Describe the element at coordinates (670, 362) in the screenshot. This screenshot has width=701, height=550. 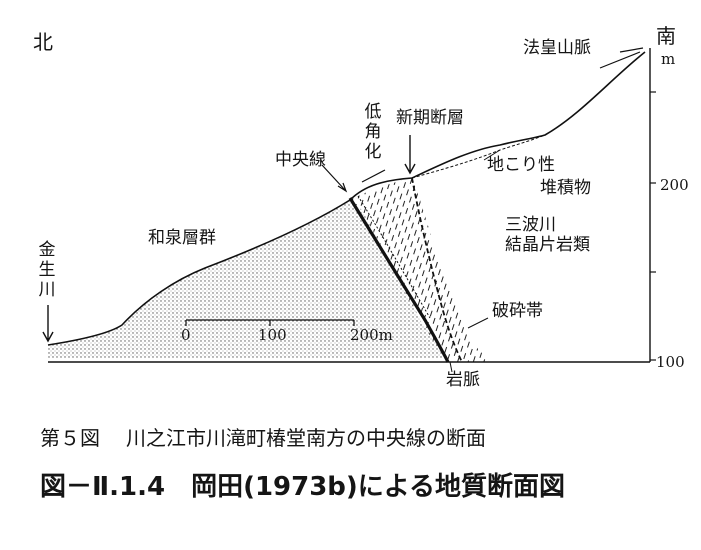
I see `elevation-label-100: 100` at that location.